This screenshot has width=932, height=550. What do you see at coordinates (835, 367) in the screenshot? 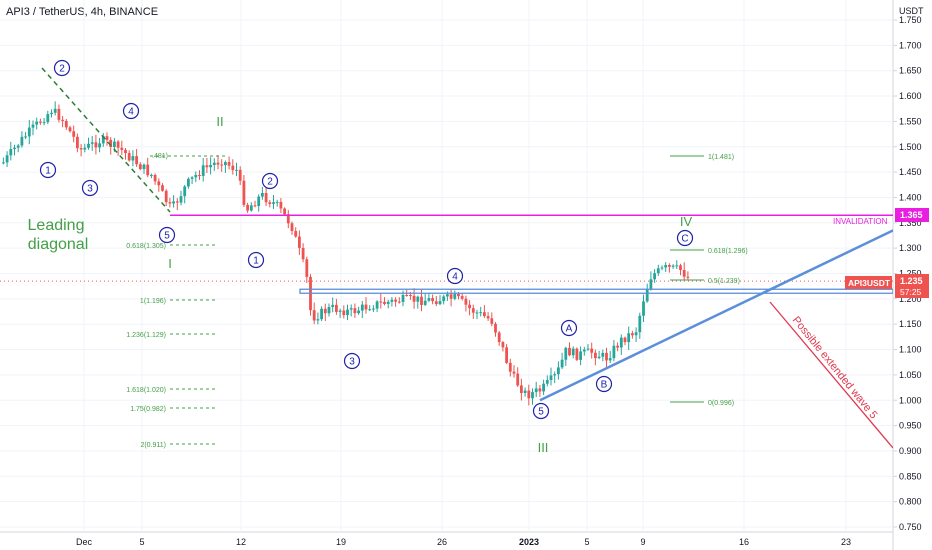
I see `possible-extended-label: Possible extended wave 5` at bounding box center [835, 367].